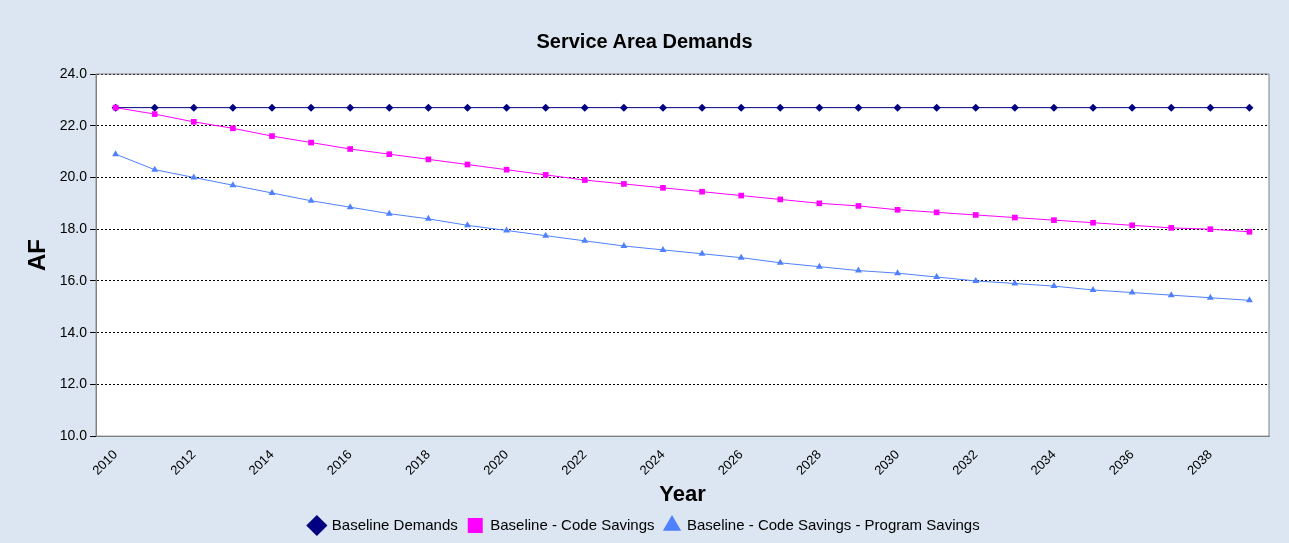 The height and width of the screenshot is (543, 1289). Describe the element at coordinates (572, 524) in the screenshot. I see `legend-label: Baseline - Code Savings` at that location.